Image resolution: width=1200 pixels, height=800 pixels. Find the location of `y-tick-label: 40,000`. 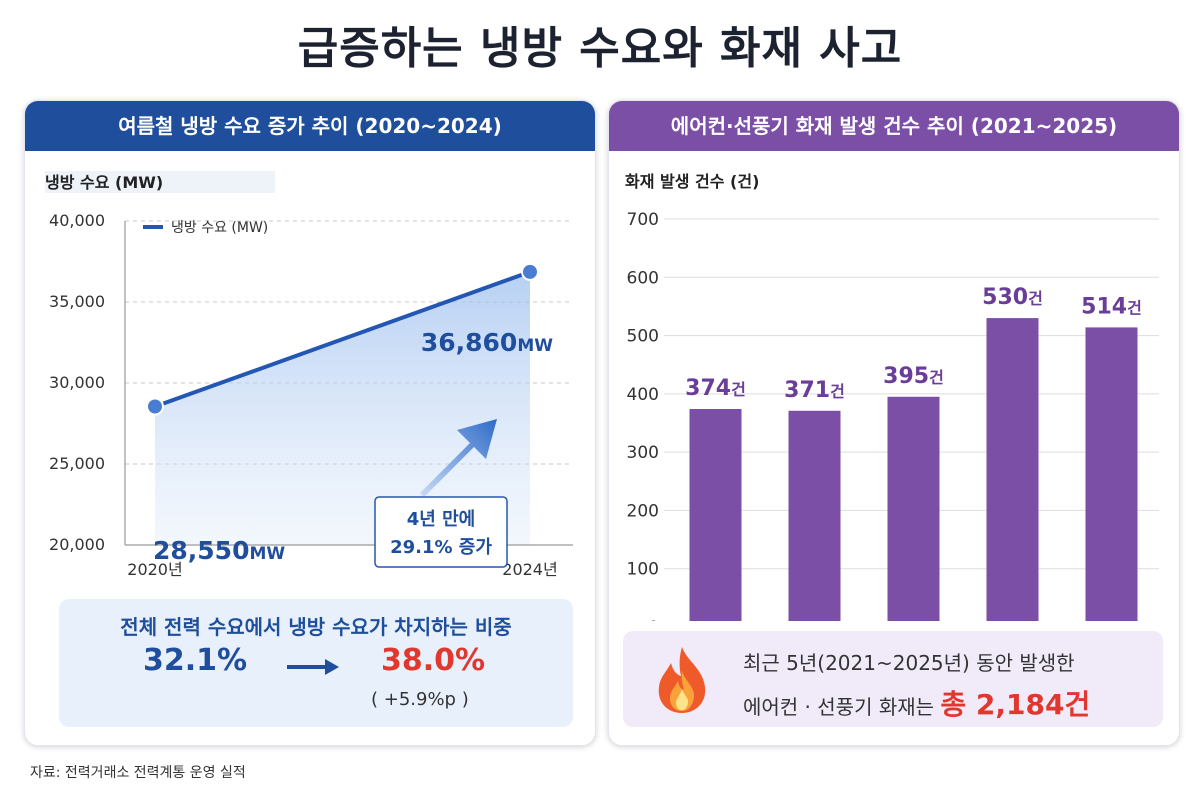

y-tick-label: 40,000 is located at coordinates (77, 220).